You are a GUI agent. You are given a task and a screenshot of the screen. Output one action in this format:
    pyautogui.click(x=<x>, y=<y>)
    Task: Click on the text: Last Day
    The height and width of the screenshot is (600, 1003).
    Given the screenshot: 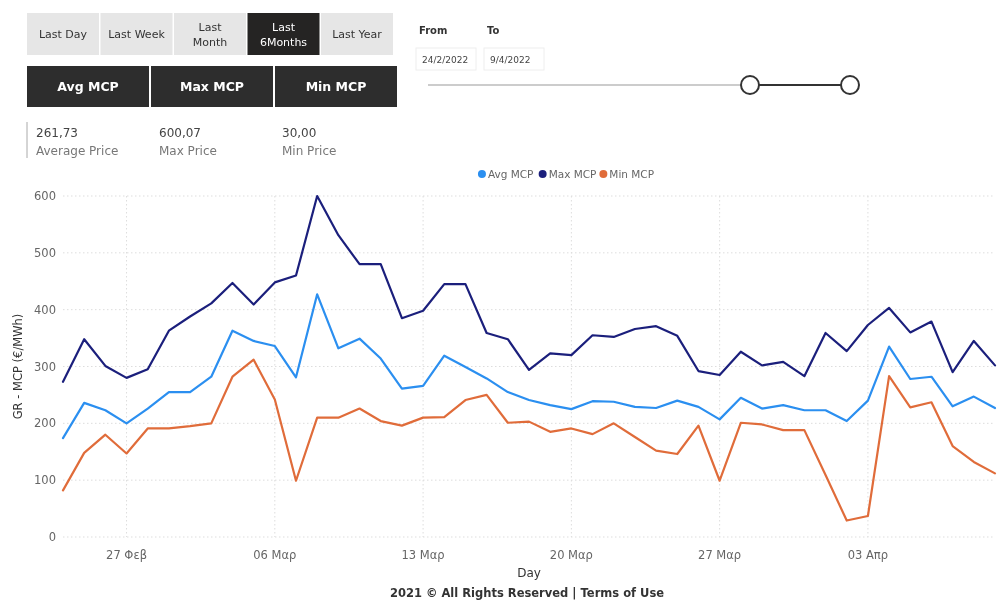 What is the action you would take?
    pyautogui.click(x=63, y=34)
    